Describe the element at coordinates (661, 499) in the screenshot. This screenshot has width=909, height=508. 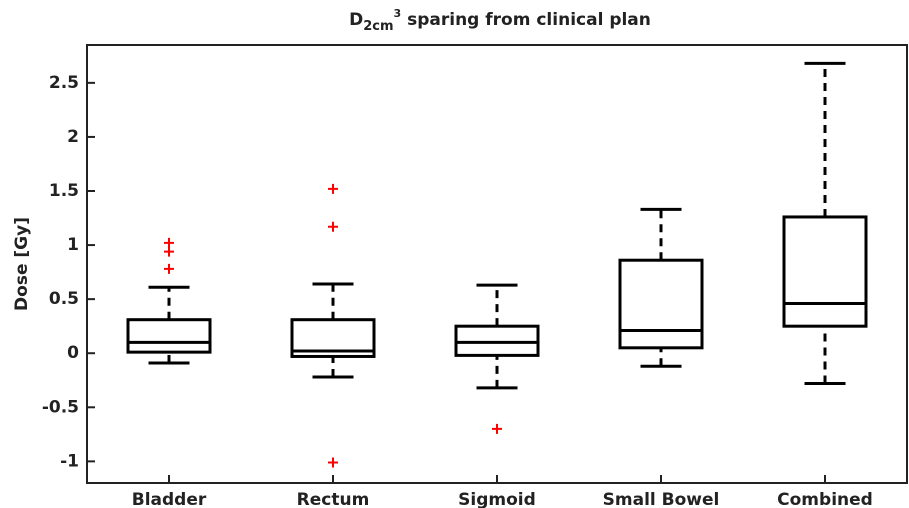
I see `x-tick-label: Small Bowel` at that location.